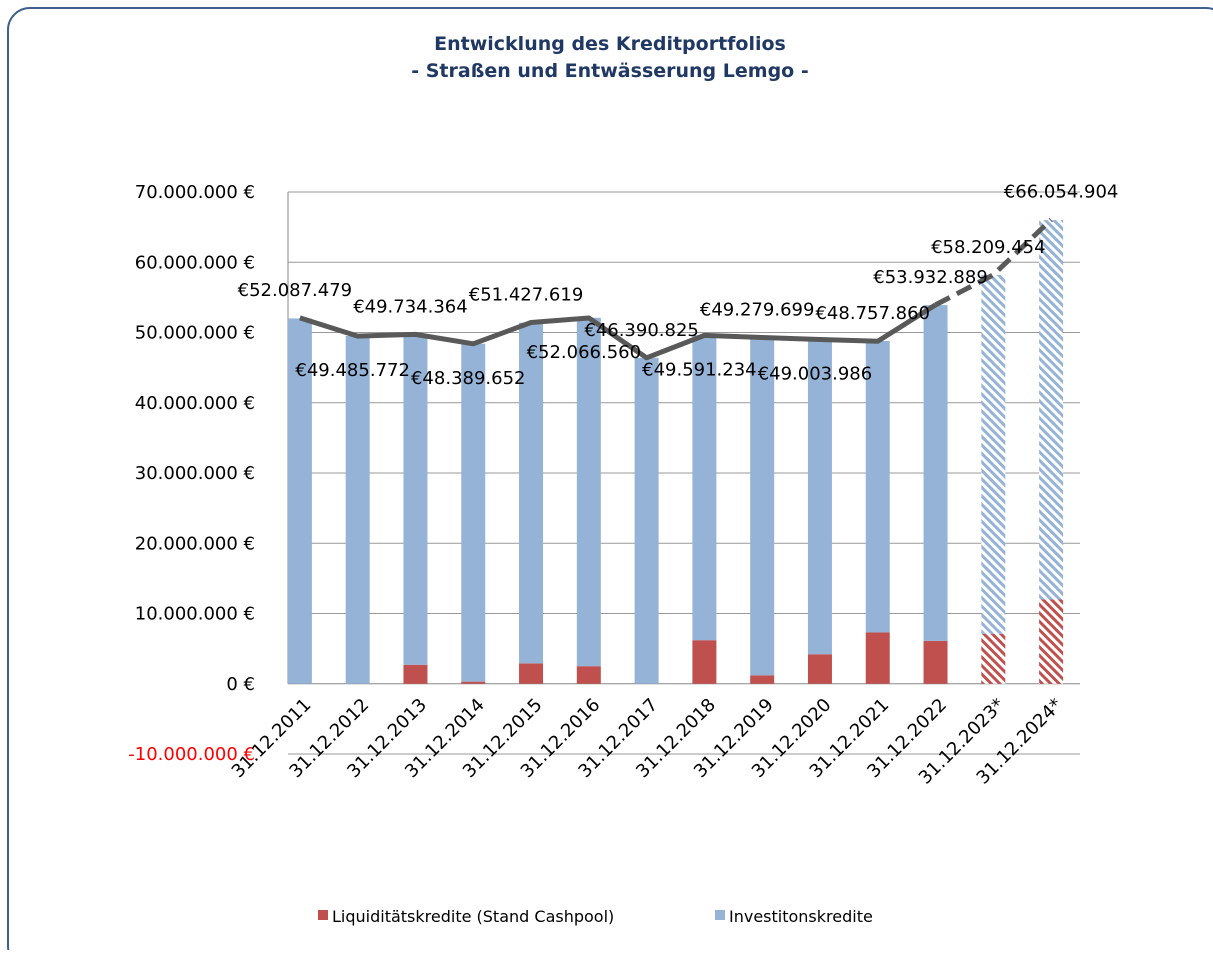 This screenshot has height=954, width=1213. Describe the element at coordinates (584, 352) in the screenshot. I see `data-label: €52.066.560` at that location.